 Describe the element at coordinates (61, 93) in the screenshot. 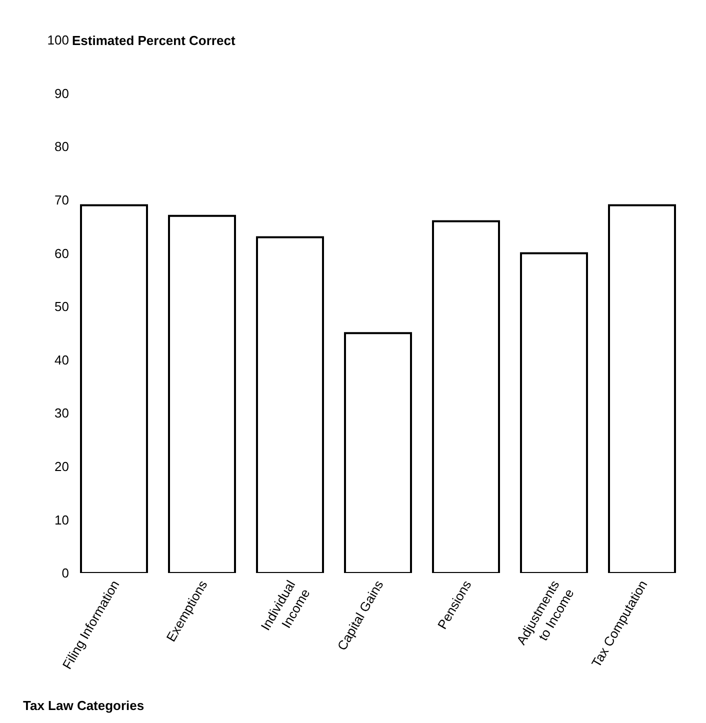

I see `y-tick-label: 90` at that location.